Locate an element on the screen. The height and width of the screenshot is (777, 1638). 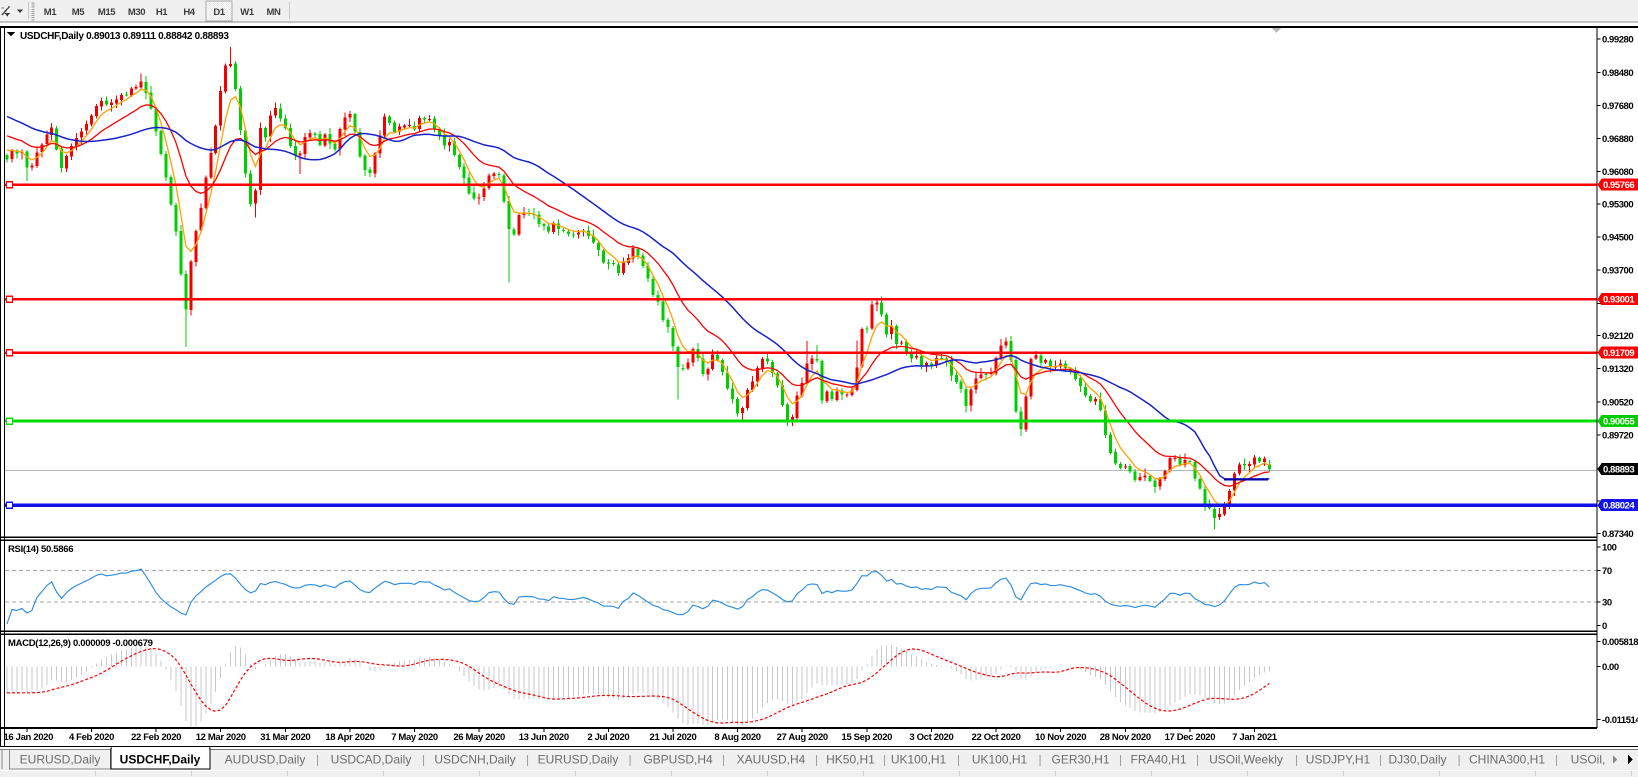
svg-text: 0.88024 is located at coordinates (1619, 506).